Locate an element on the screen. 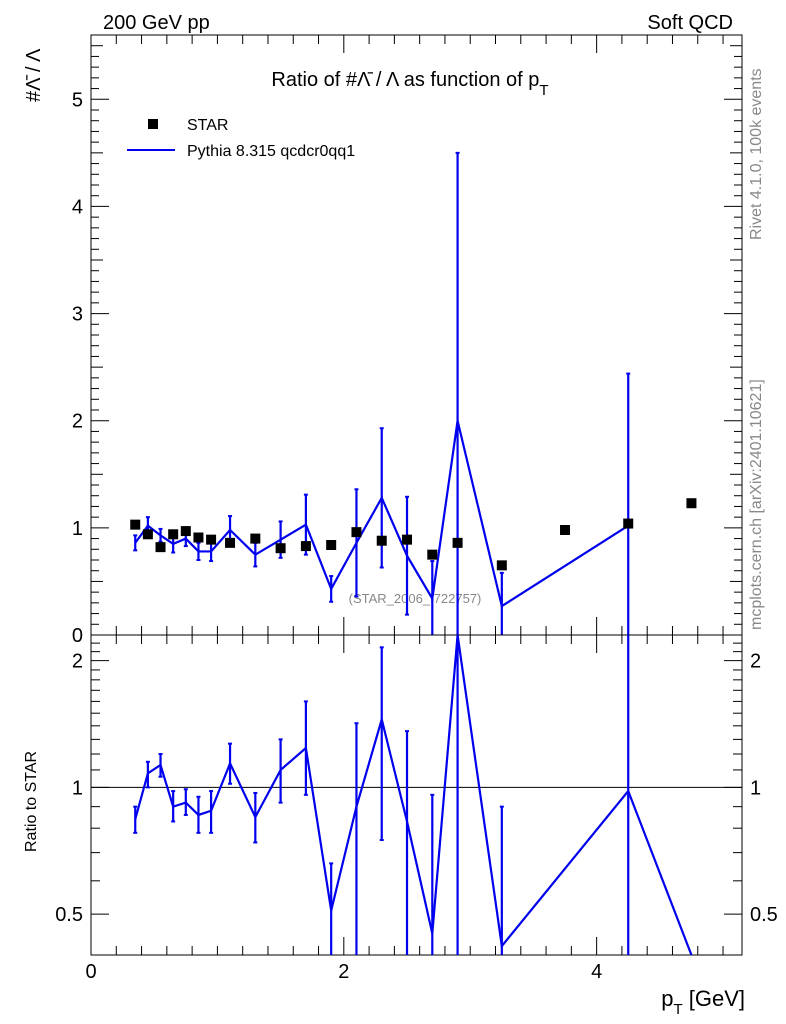 This screenshot has width=786, height=1024. main-y-tick-label: 5 is located at coordinates (77, 100).